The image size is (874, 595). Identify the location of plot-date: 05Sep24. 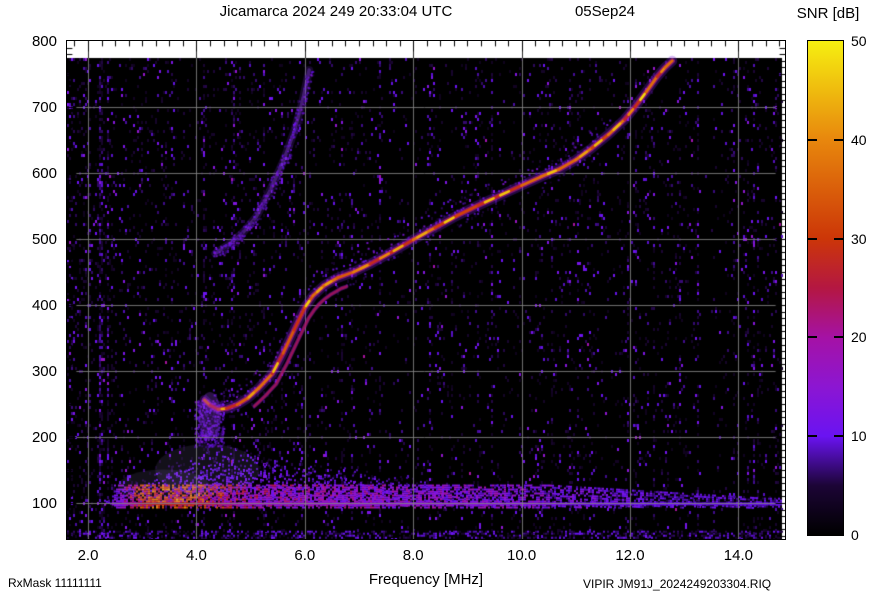
(605, 11).